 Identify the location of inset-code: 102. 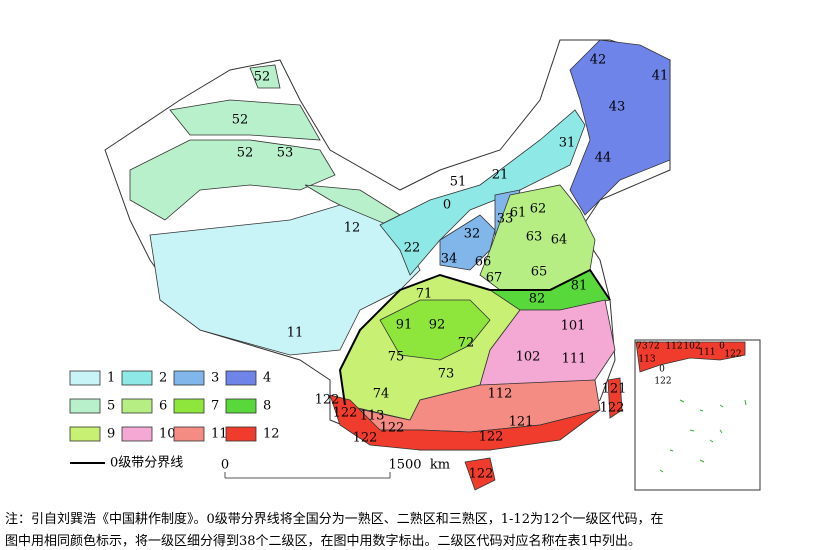
(691, 347).